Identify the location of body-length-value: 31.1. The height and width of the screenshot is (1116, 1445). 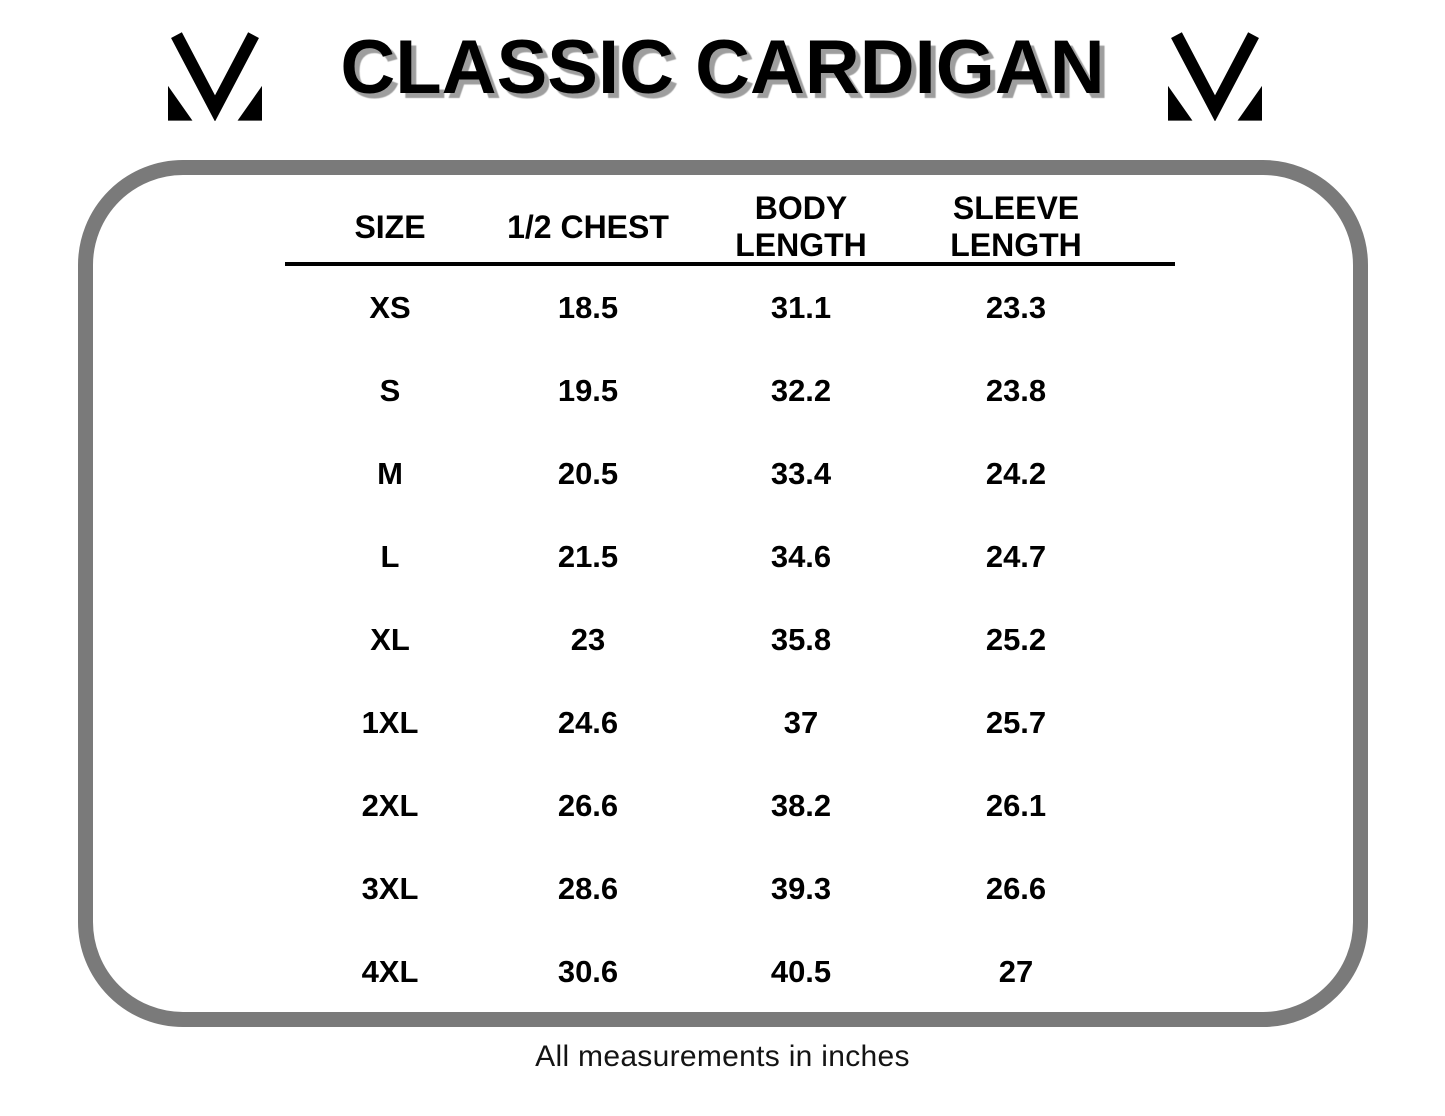
(801, 307).